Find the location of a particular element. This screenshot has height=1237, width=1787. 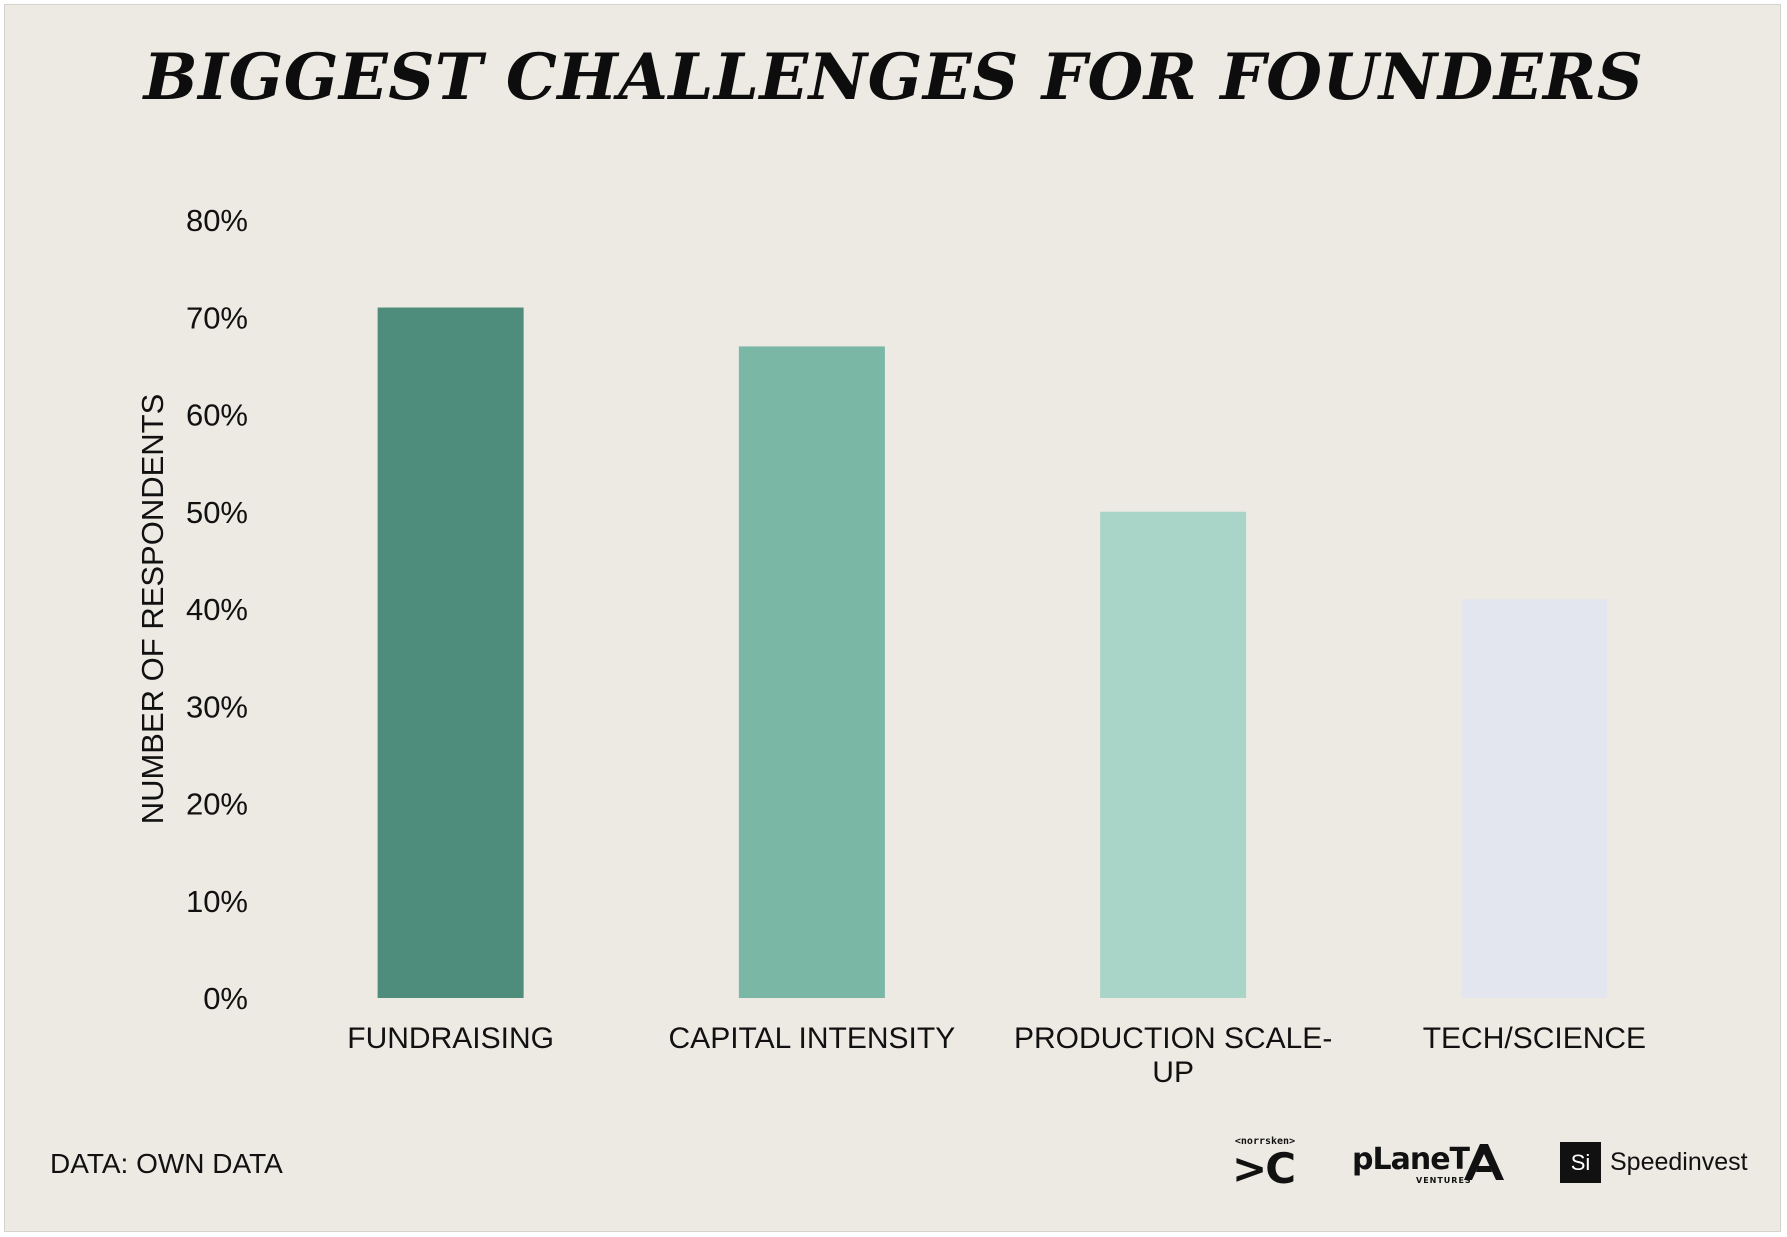

x-category-label: UP is located at coordinates (1173, 1072).